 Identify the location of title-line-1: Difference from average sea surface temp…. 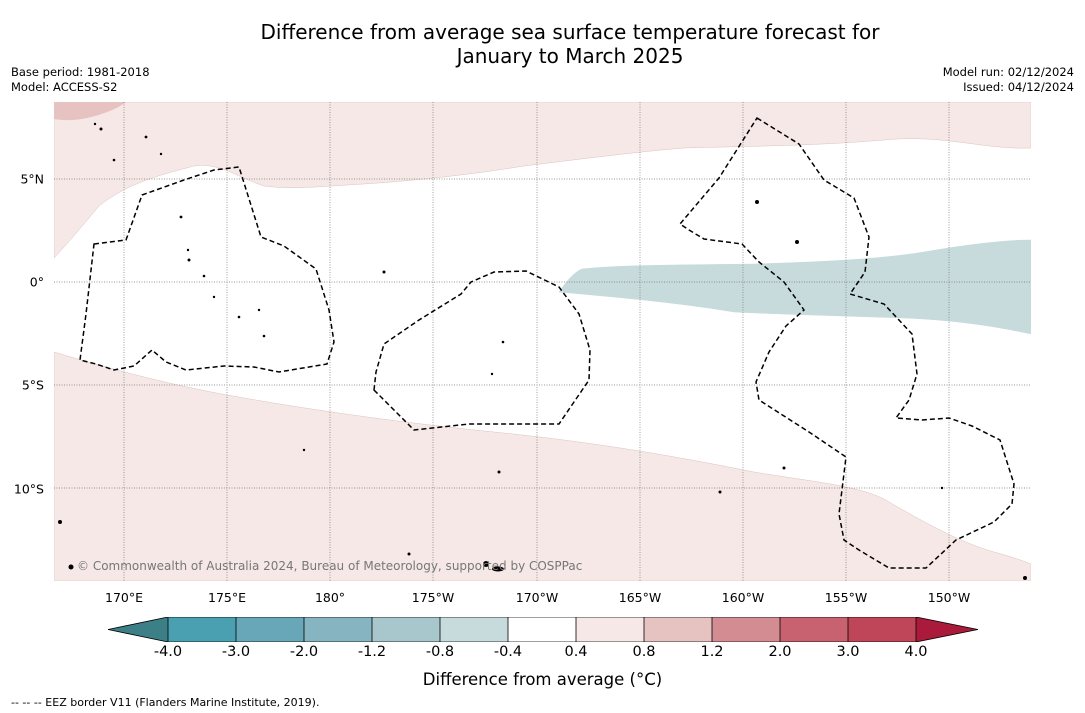
(570, 32).